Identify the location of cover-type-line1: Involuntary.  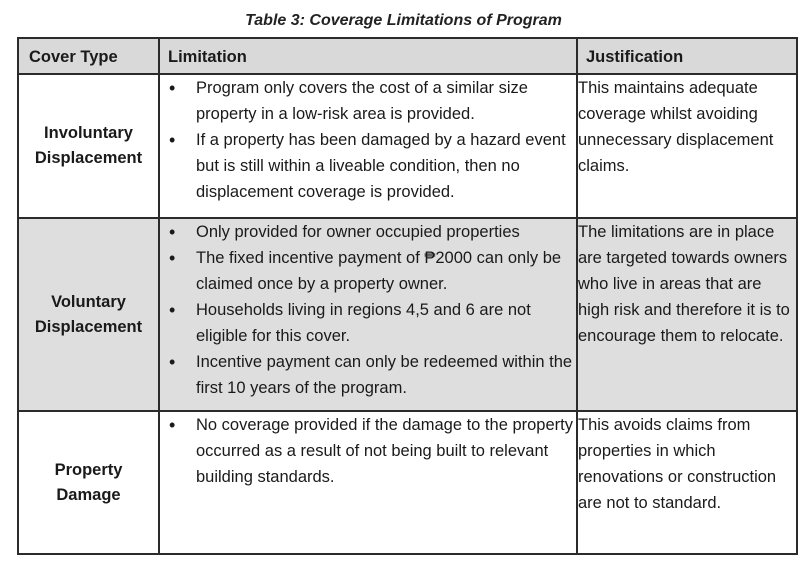
(88, 133).